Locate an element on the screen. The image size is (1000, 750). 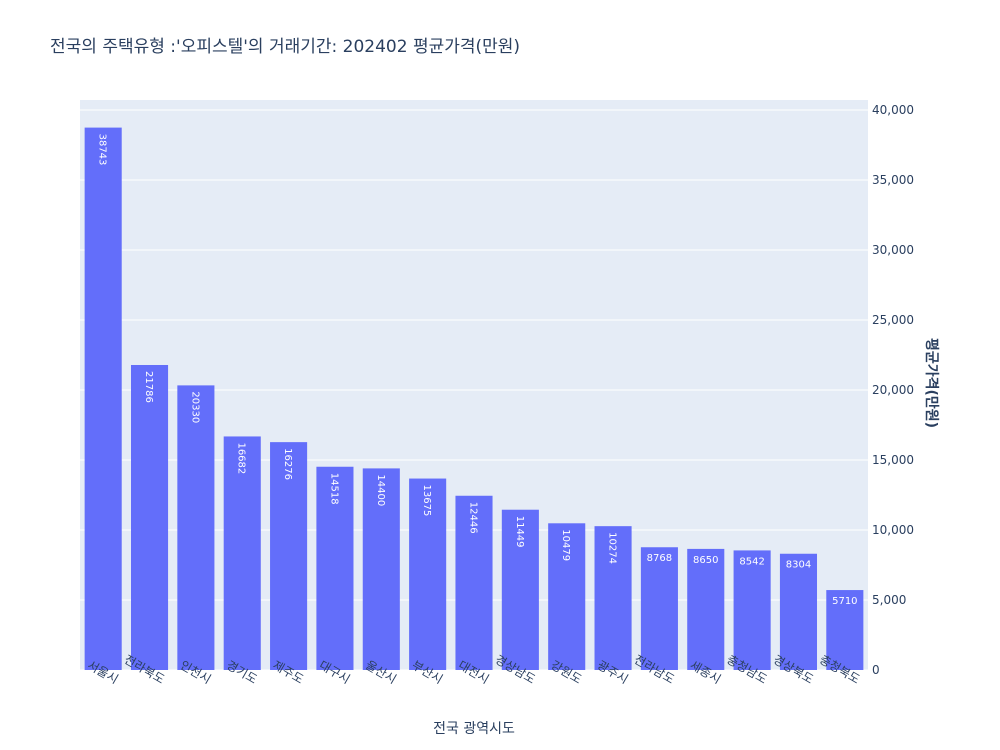
bar-value-label: 14400 is located at coordinates (380, 490).